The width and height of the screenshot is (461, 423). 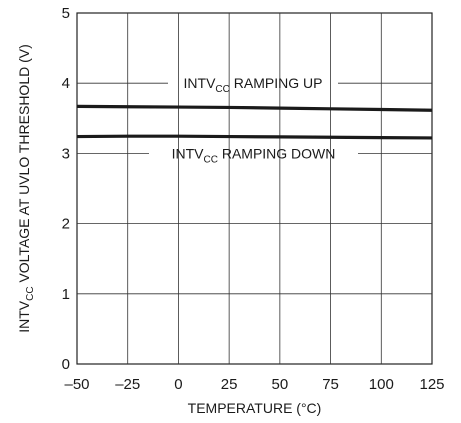 What do you see at coordinates (76, 384) in the screenshot?
I see `x-tick-label: –50` at bounding box center [76, 384].